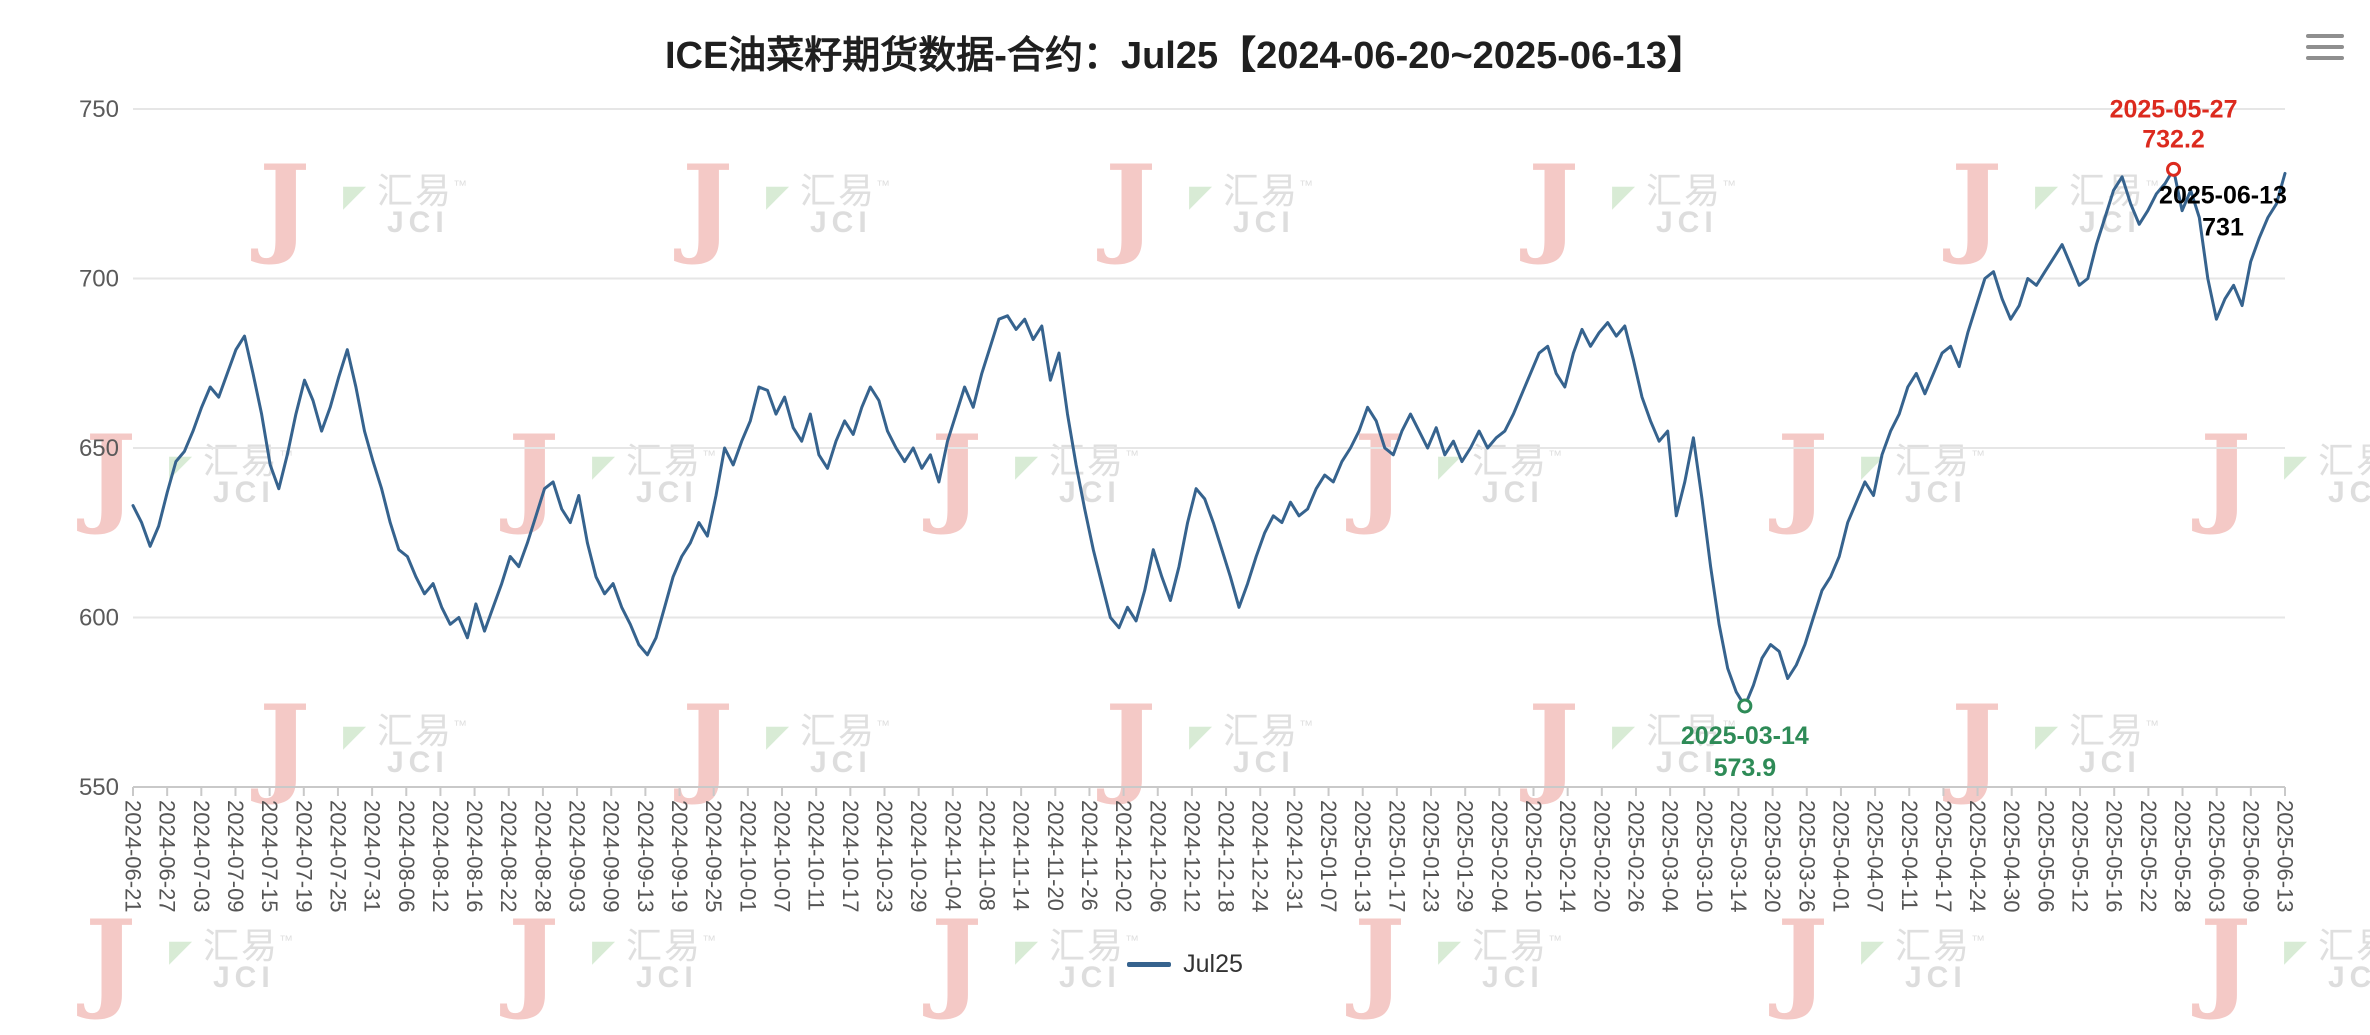 This screenshot has height=1035, width=2370. Describe the element at coordinates (372, 856) in the screenshot. I see `x-axis-label: 2024-07-31` at that location.